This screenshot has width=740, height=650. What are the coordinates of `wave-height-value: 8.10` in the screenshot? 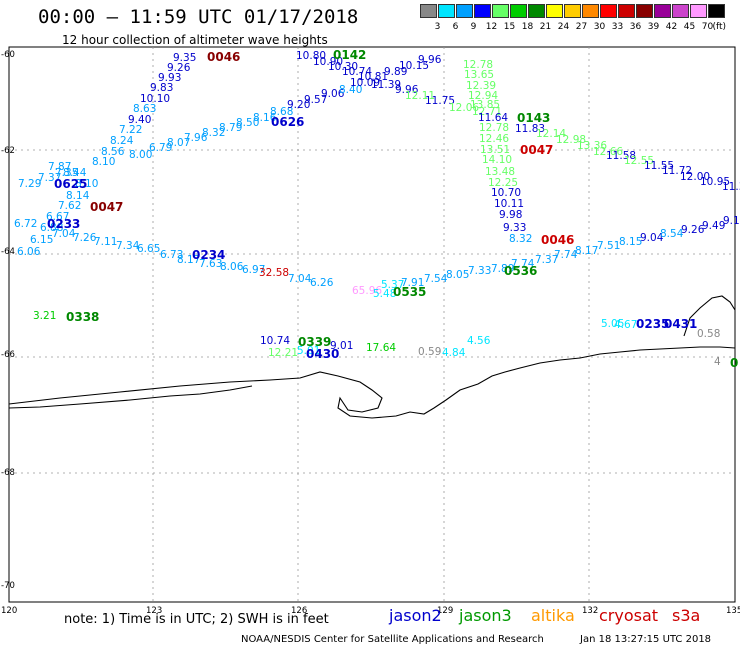 It's located at (86, 184).